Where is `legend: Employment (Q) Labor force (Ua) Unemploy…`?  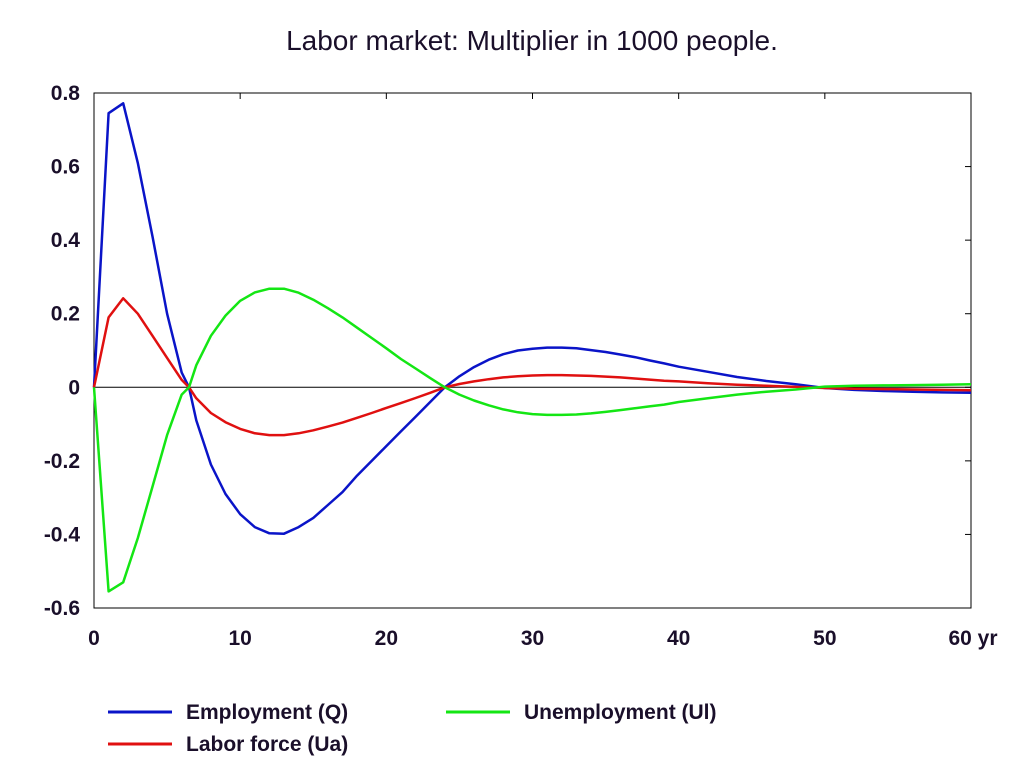 legend: Employment (Q) Labor force (Ua) Unemploy… is located at coordinates (412, 728).